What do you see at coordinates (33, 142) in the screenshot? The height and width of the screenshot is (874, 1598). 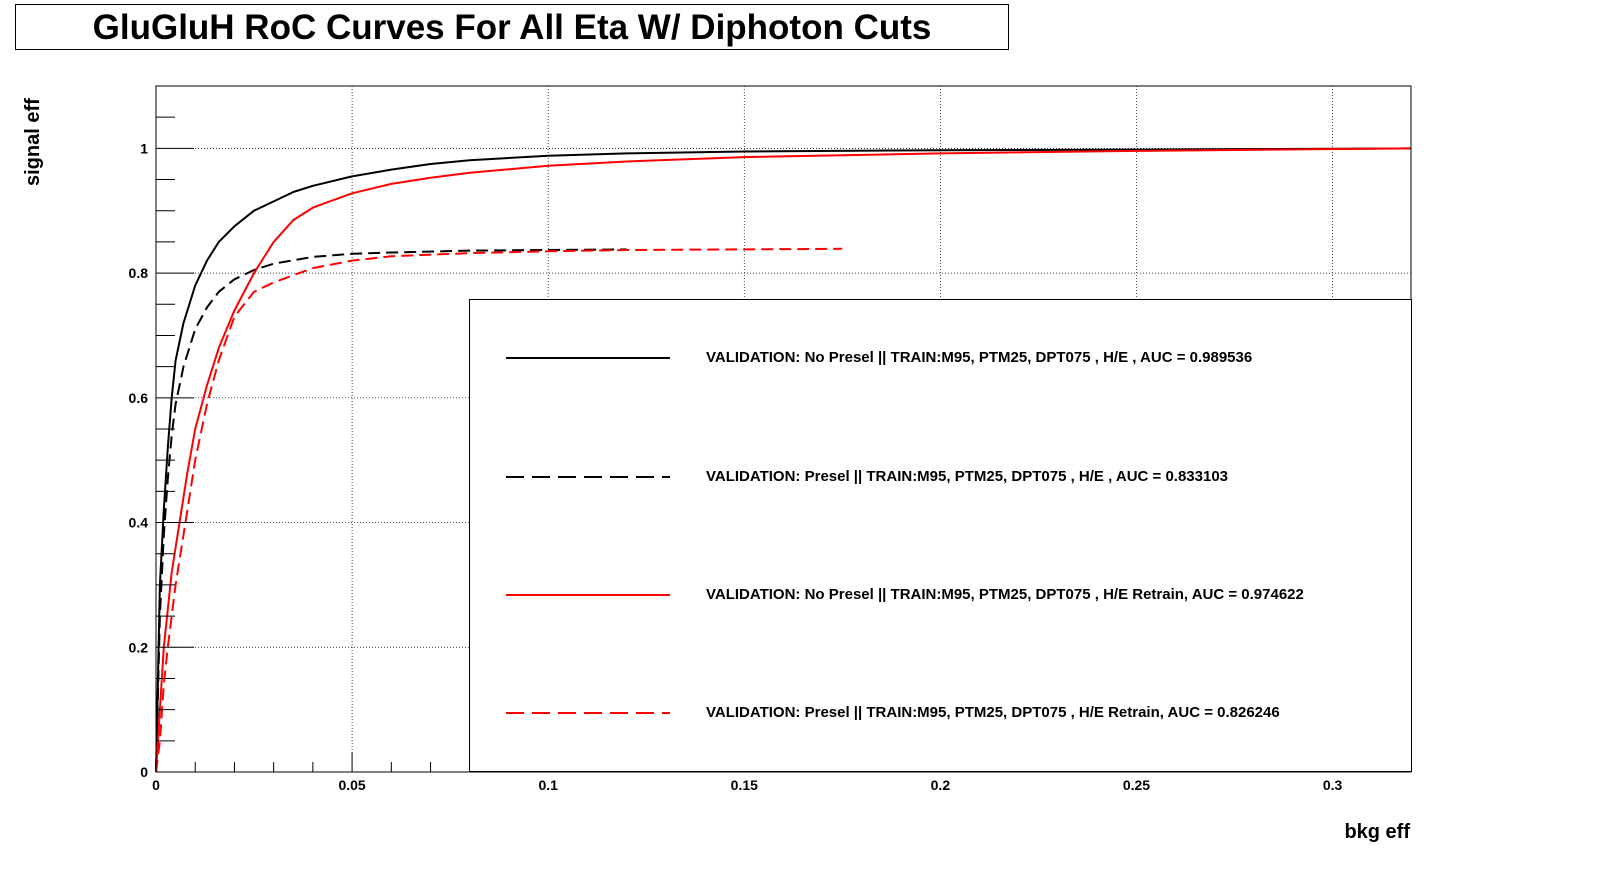 I see `y-axis-label: signal eff` at bounding box center [33, 142].